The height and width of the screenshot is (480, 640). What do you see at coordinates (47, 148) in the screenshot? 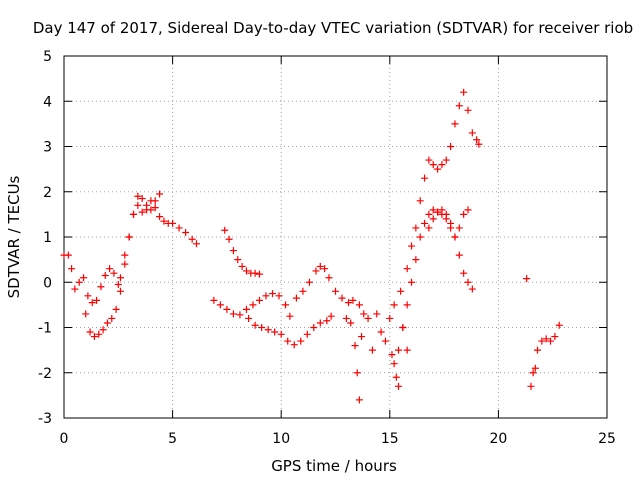
I see `y-tick-label: 3` at bounding box center [47, 148].